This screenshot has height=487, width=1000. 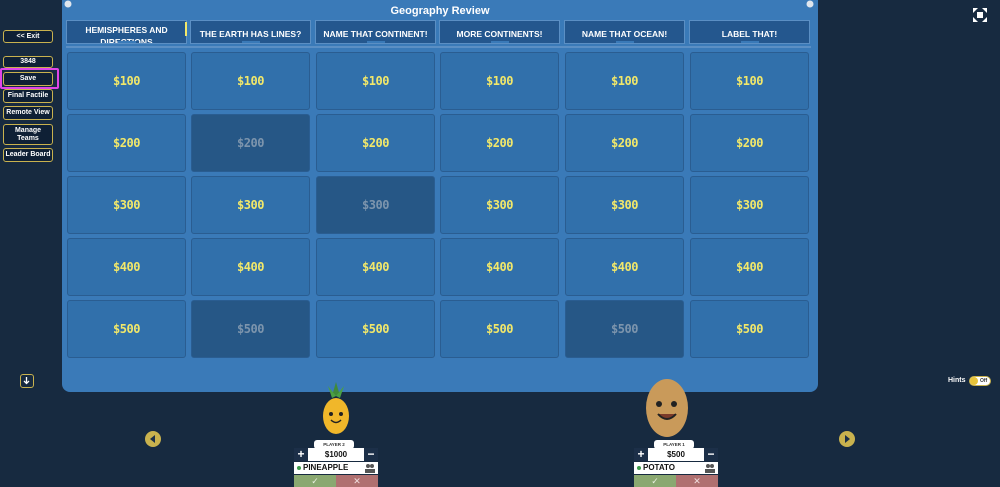 What do you see at coordinates (984, 381) in the screenshot?
I see `toggle-state: Off` at bounding box center [984, 381].